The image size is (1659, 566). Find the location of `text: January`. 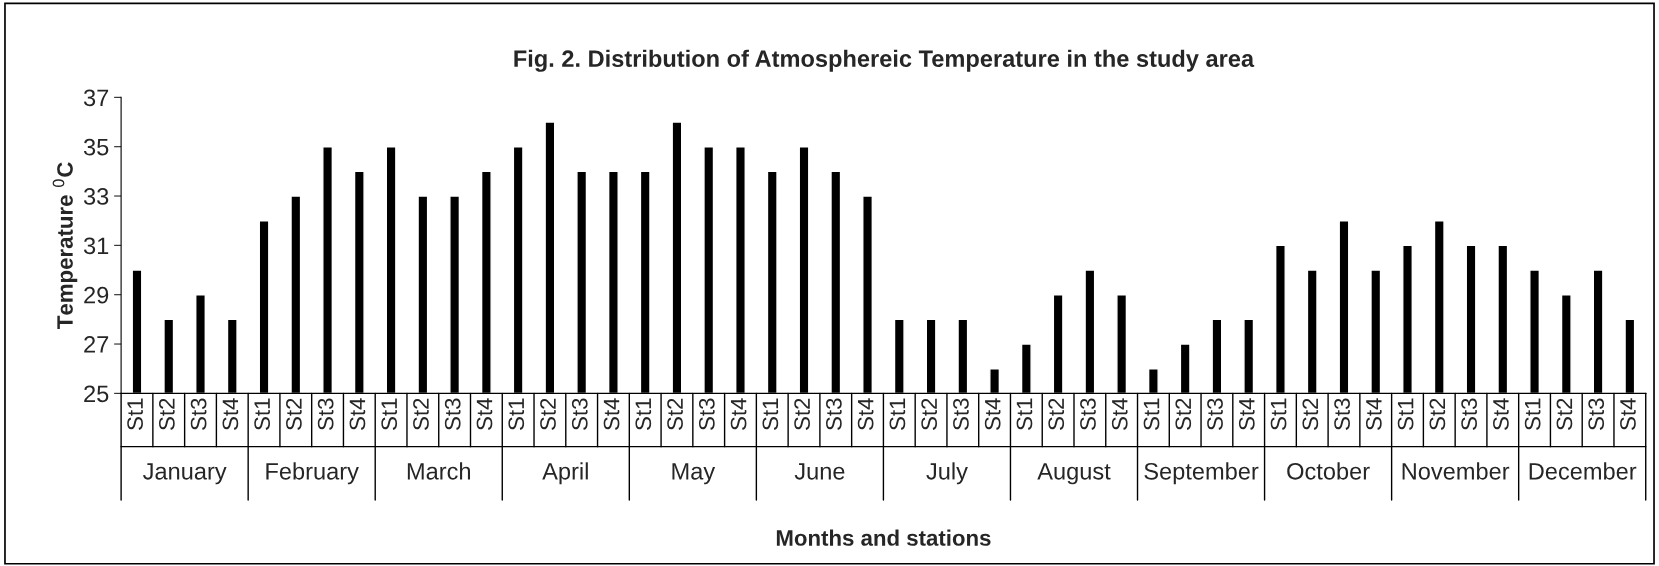

text: January is located at coordinates (185, 474).